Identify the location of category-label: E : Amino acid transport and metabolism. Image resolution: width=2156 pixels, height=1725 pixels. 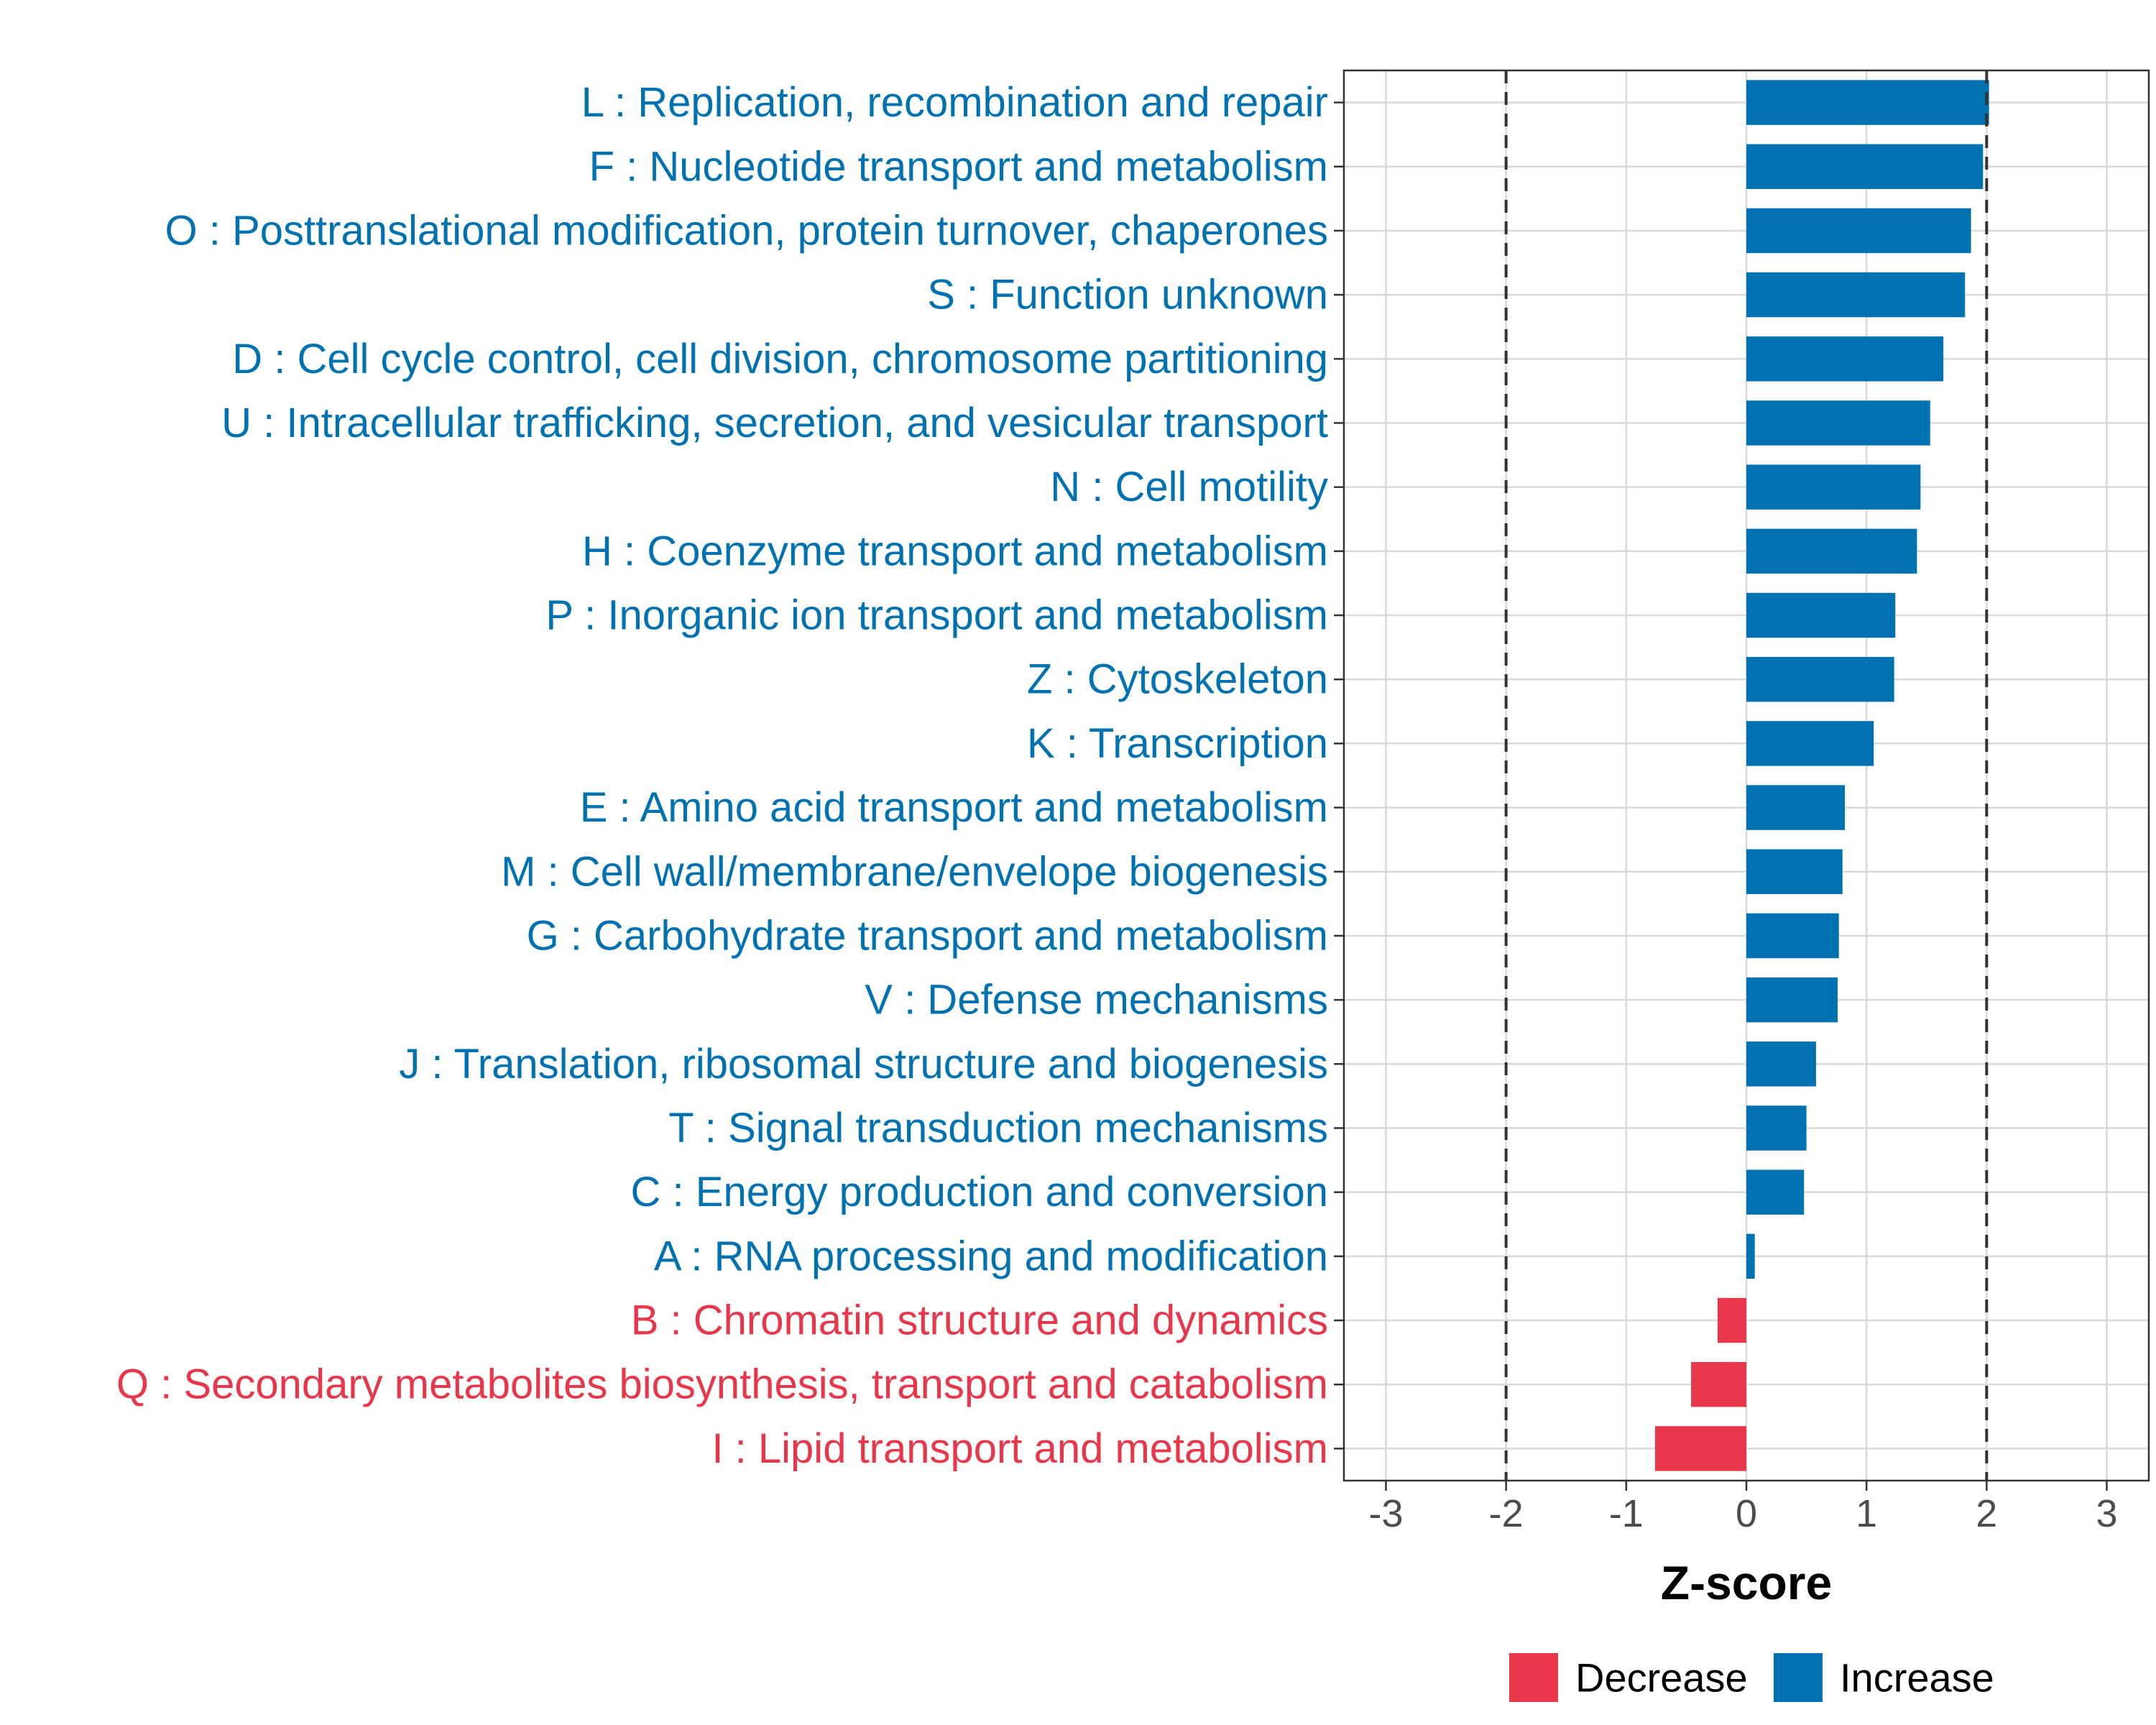
(954, 807).